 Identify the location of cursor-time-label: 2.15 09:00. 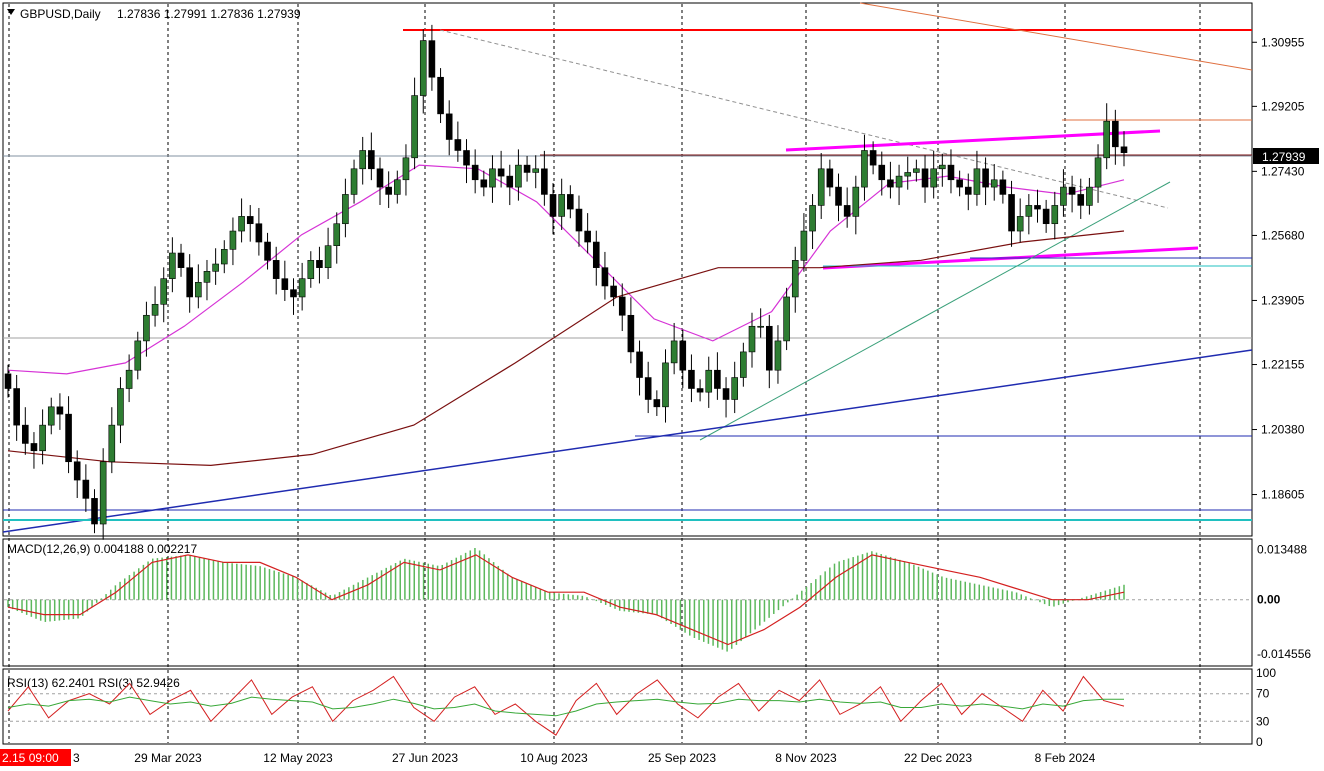
(30, 758).